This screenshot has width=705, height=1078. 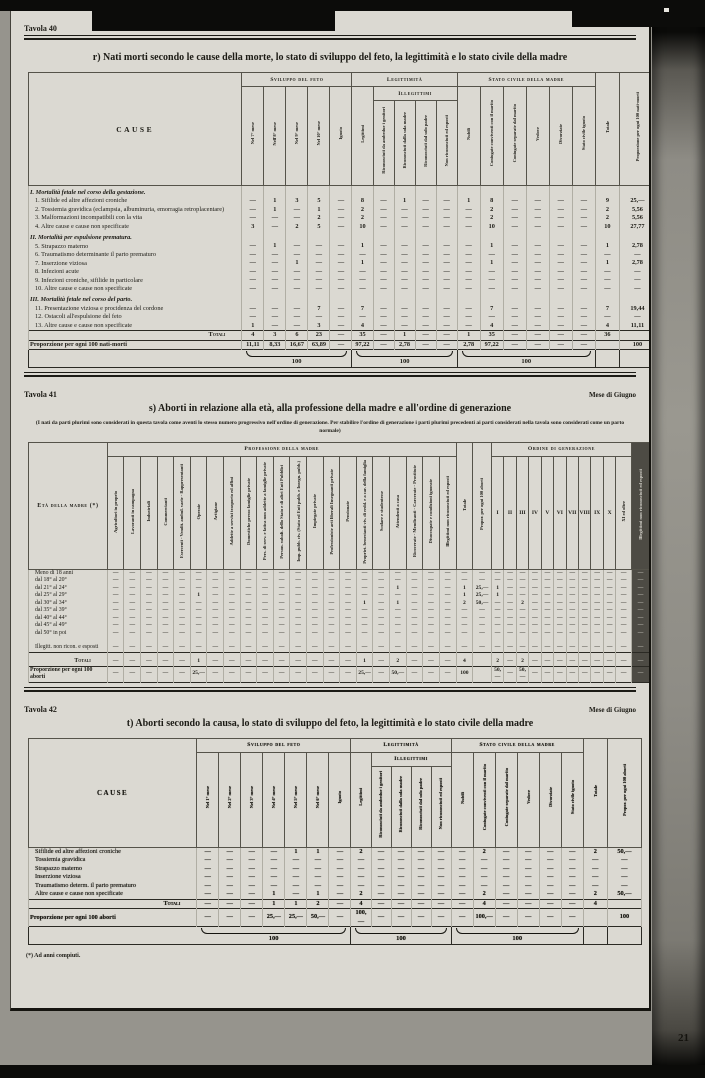 I want to click on data-cell: 27,77, so click(x=633, y=227).